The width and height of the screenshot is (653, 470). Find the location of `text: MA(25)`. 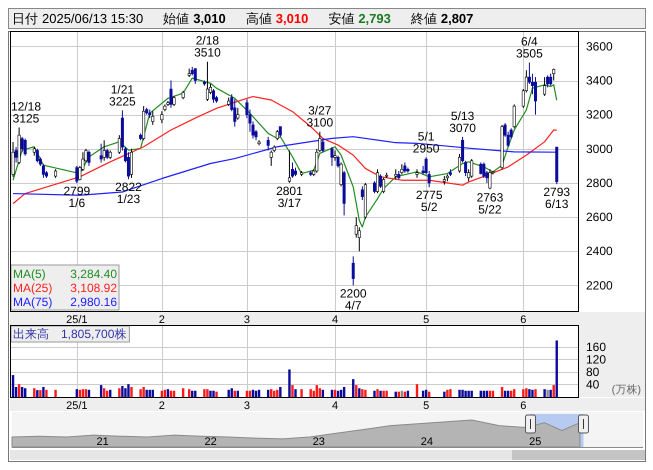

text: MA(25) is located at coordinates (32, 288).